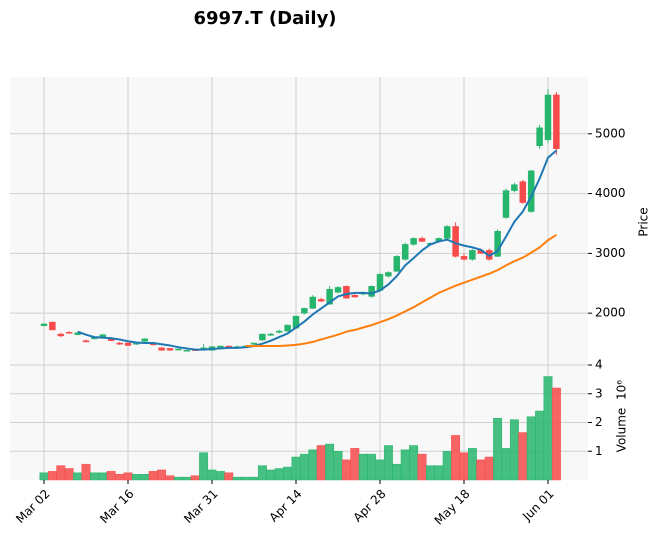  What do you see at coordinates (599, 393) in the screenshot?
I see `volume-tick-label: 3` at bounding box center [599, 393].